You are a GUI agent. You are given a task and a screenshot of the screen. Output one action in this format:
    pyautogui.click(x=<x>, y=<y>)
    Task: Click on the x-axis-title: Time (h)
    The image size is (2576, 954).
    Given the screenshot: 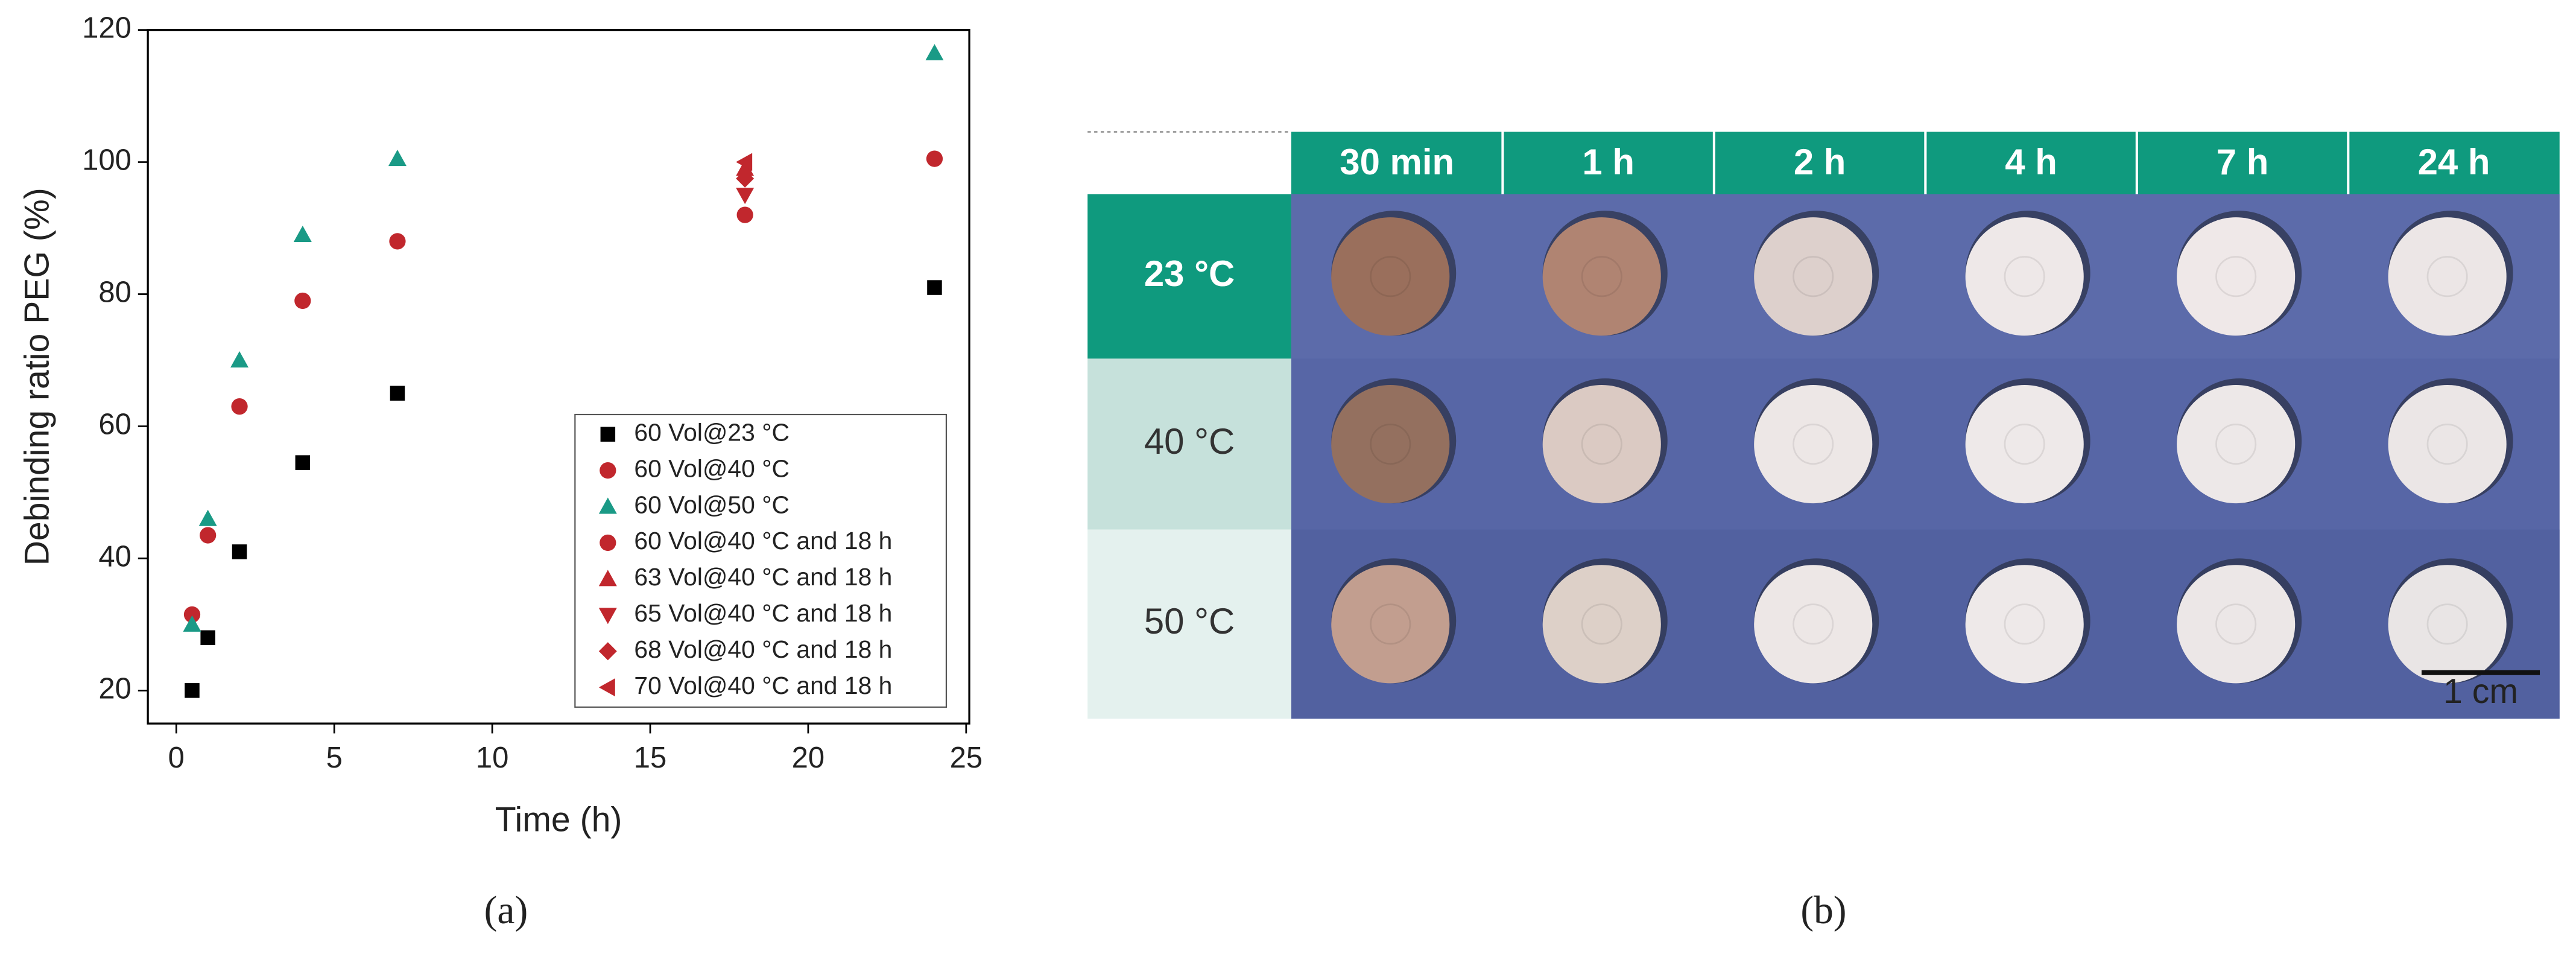 What is the action you would take?
    pyautogui.click(x=558, y=820)
    